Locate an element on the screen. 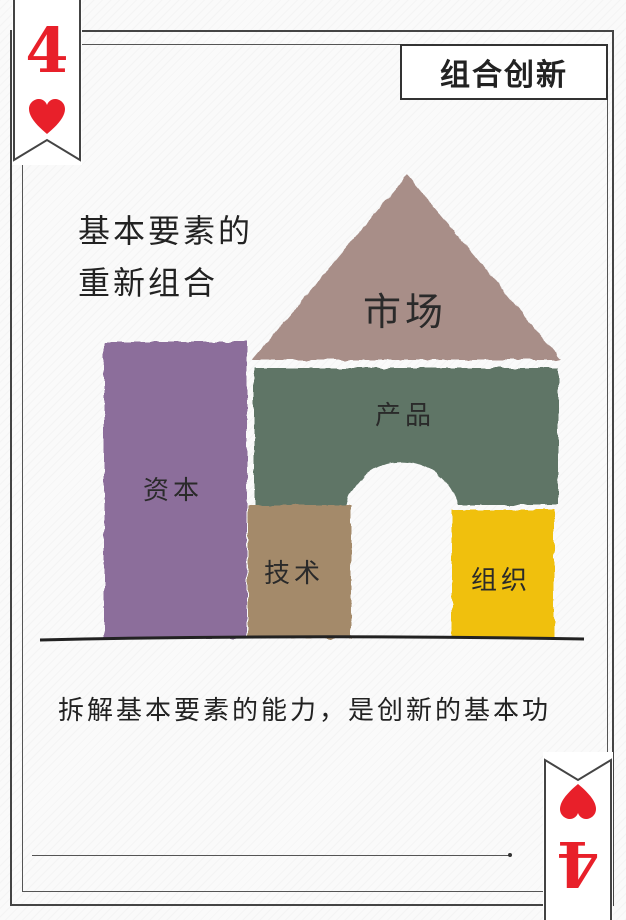 This screenshot has height=920, width=626. title-box: 组合创新 is located at coordinates (504, 72).